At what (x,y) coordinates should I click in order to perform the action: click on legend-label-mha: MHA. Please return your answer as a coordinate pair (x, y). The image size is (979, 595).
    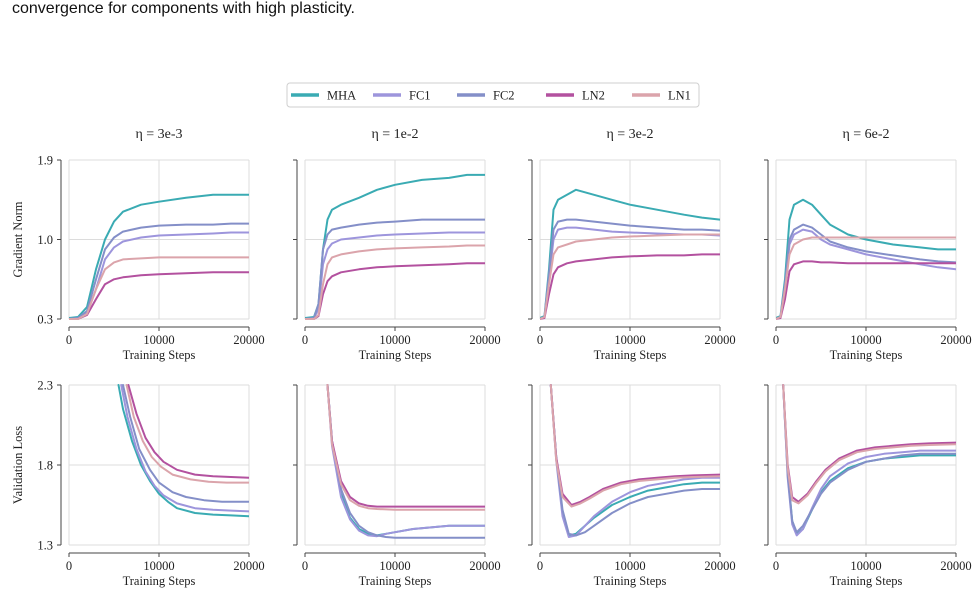
    Looking at the image, I should click on (341, 96).